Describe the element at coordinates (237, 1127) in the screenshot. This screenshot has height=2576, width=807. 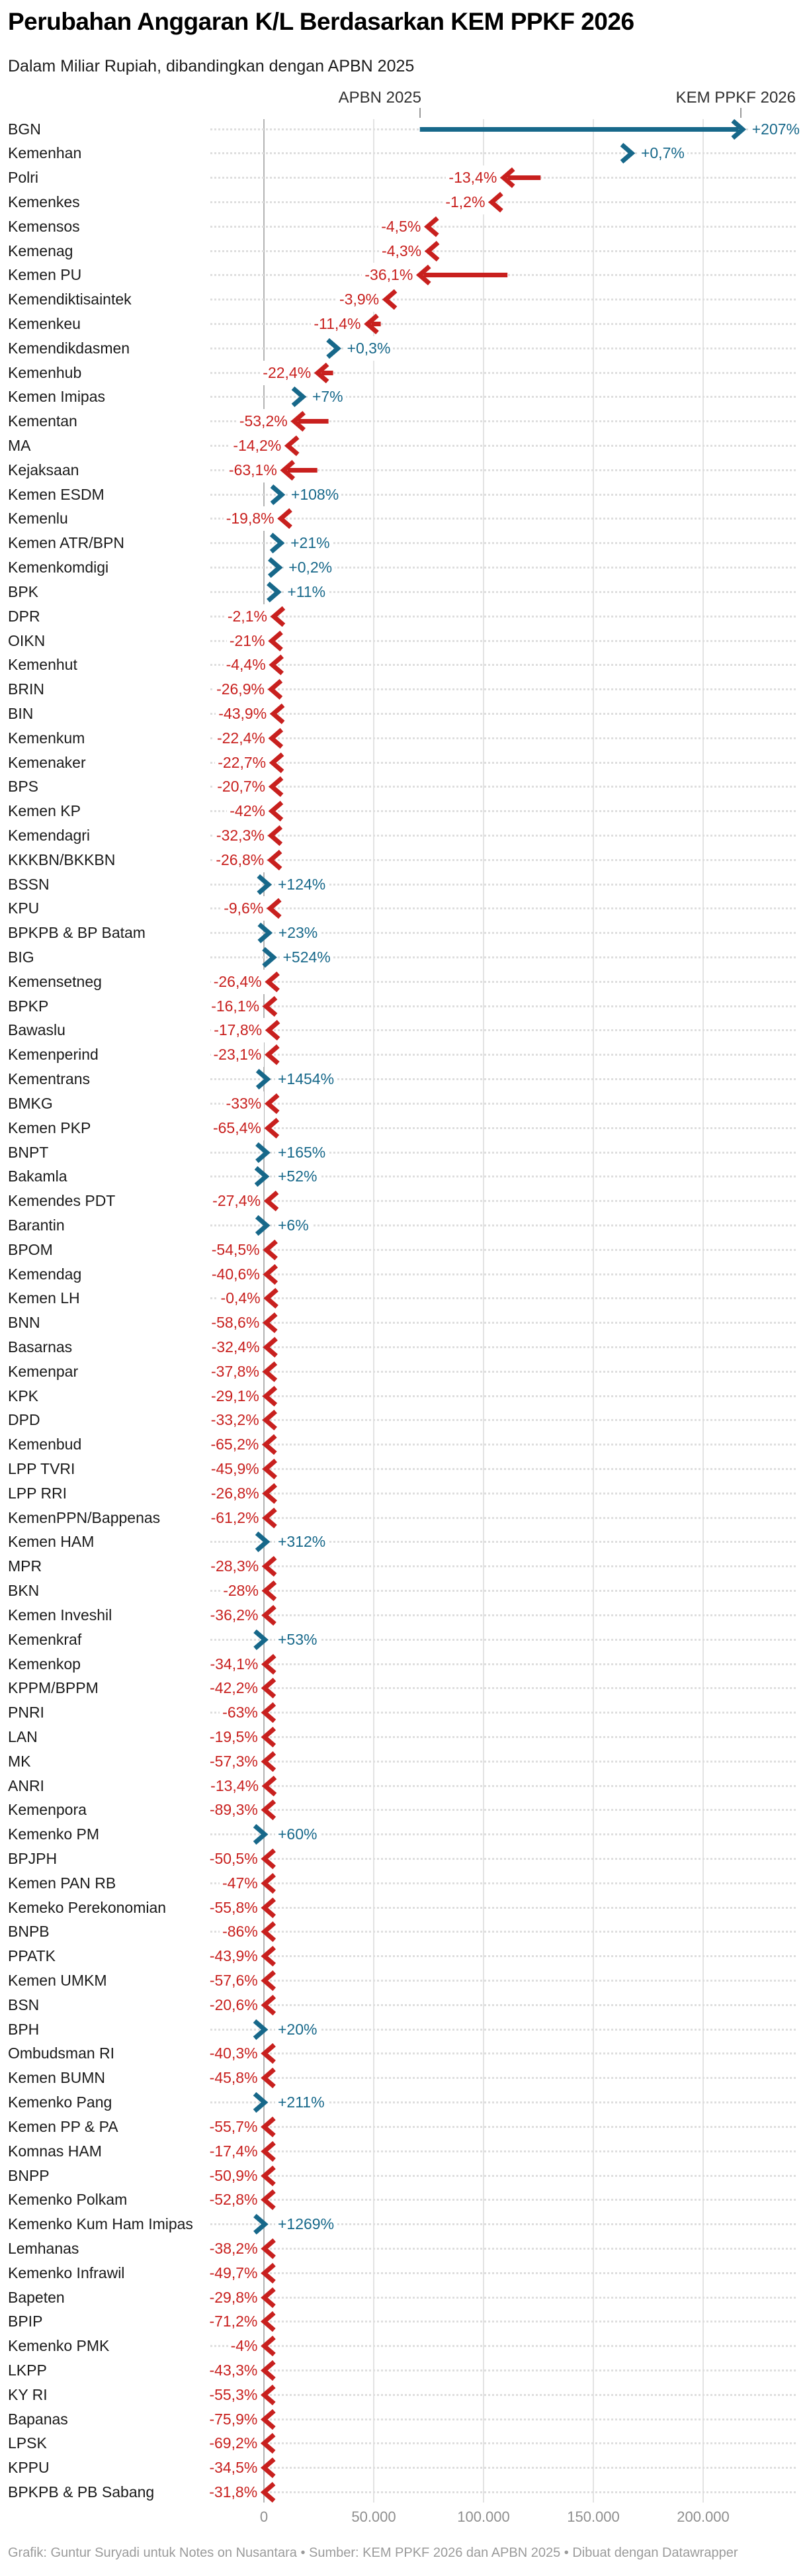
I see `row-change-label: -65,4%` at that location.